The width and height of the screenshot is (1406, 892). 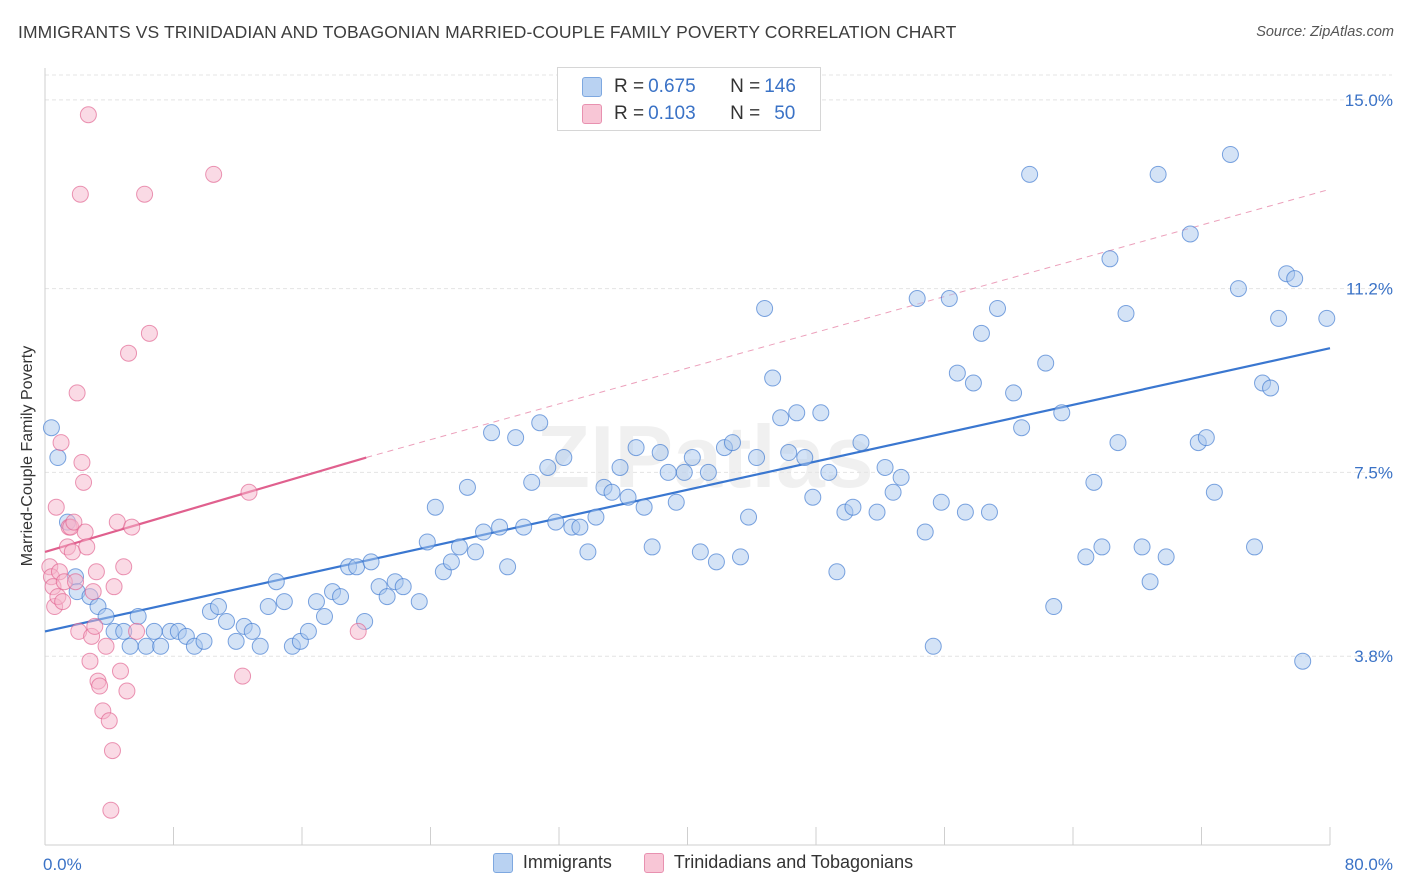 What do you see at coordinates (793, 862) in the screenshot?
I see `legend-label: Trinidadians and Tobagonians` at bounding box center [793, 862].